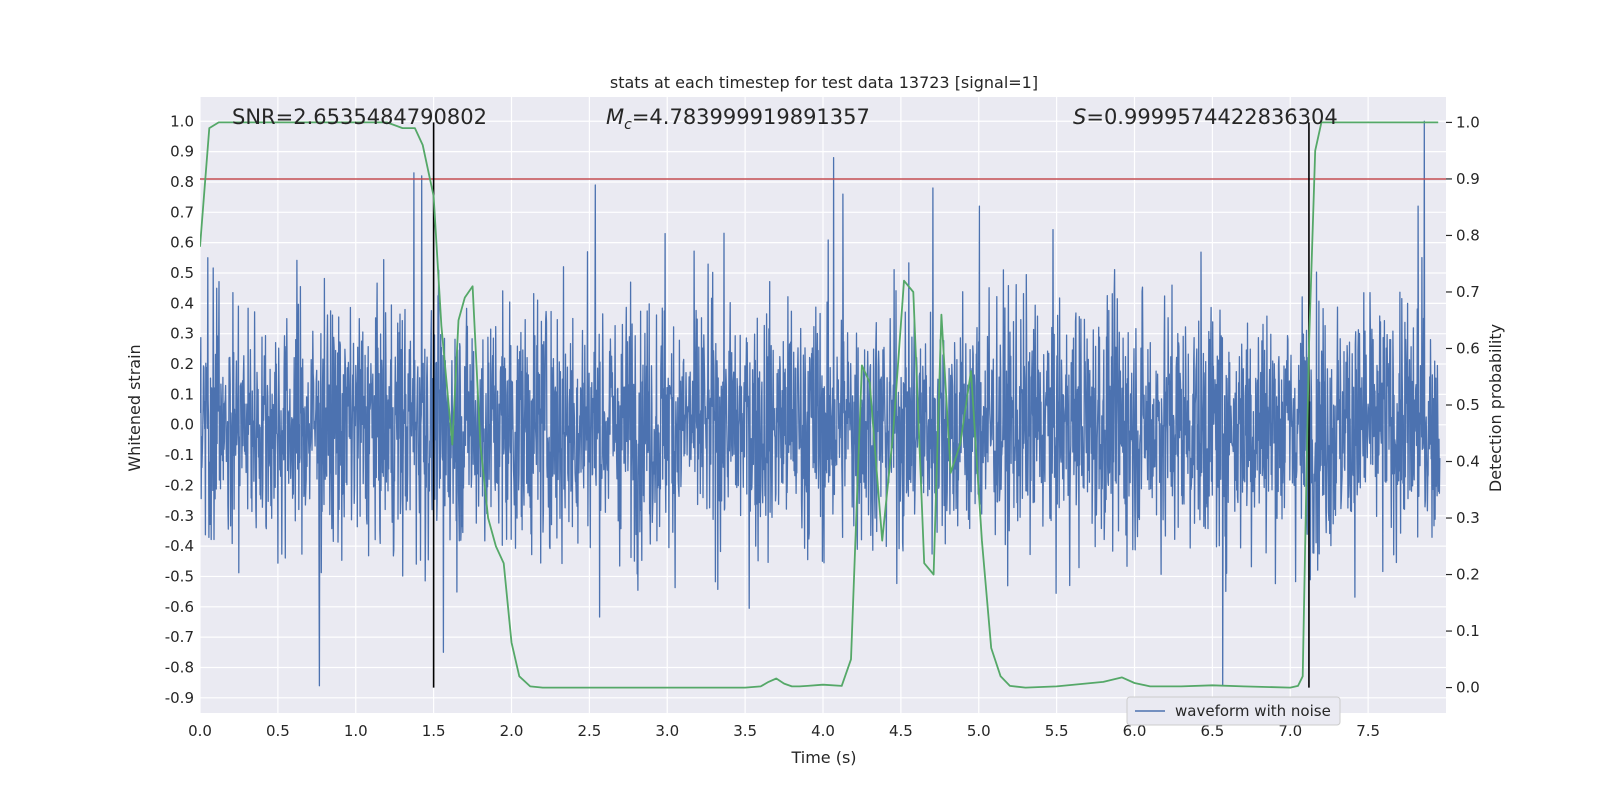 The image size is (1600, 800). I want to click on right-tick-label: 0.5, so click(1468, 405).